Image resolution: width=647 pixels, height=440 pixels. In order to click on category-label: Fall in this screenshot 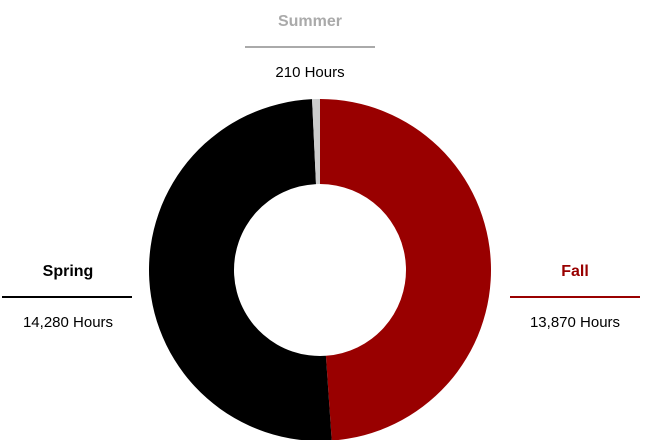, I will do `click(575, 271)`.